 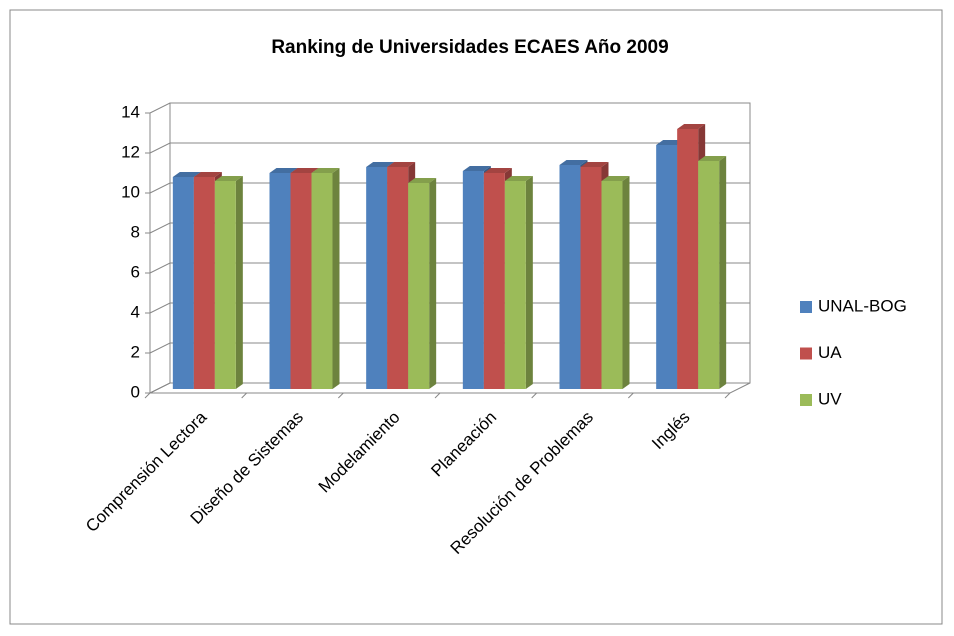 What do you see at coordinates (135, 231) in the screenshot?
I see `y-tick-label: 8` at bounding box center [135, 231].